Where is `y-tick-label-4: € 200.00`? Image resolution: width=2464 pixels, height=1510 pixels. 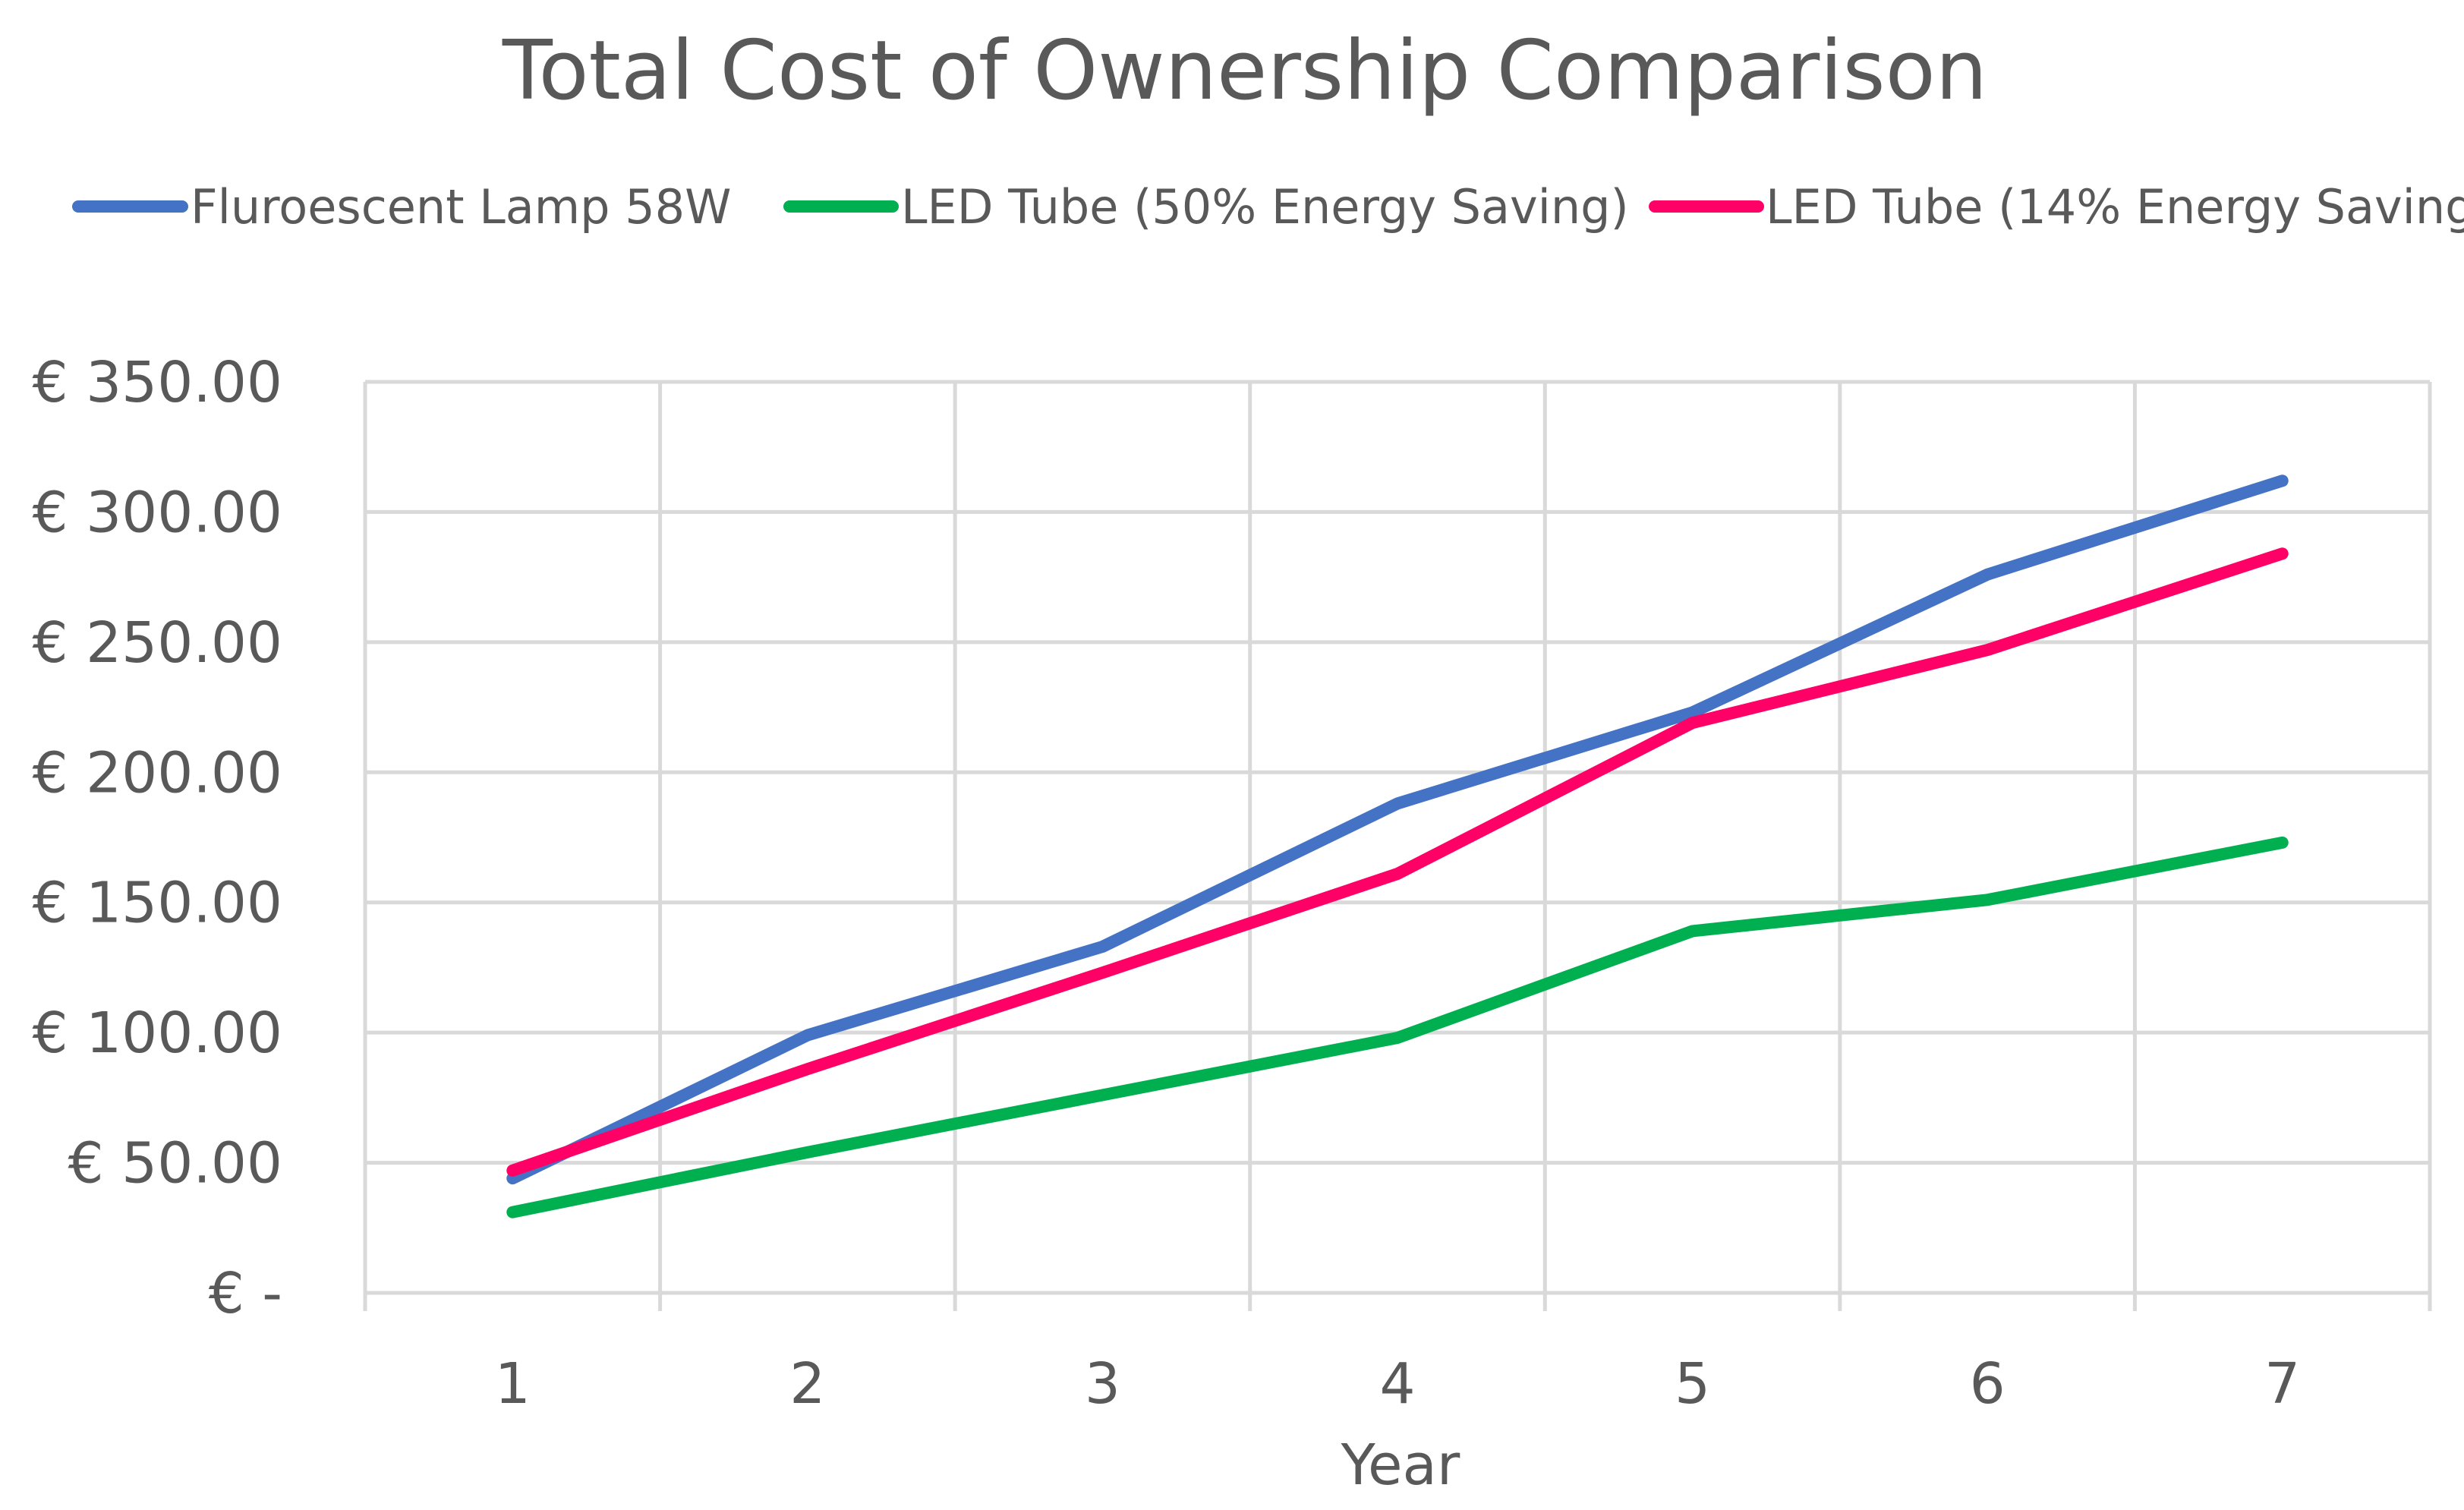
y-tick-label-4: € 200.00 is located at coordinates (157, 772).